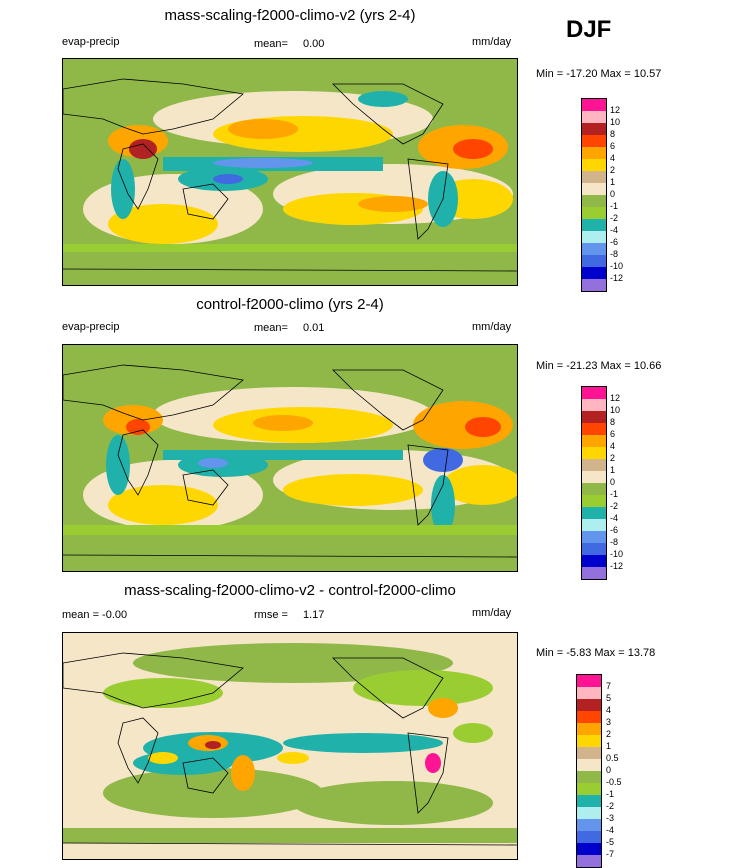 The width and height of the screenshot is (732, 868). I want to click on panel-1-title: mass-scaling-f2000-climo-v2 (yrs 2-4), so click(290, 15).